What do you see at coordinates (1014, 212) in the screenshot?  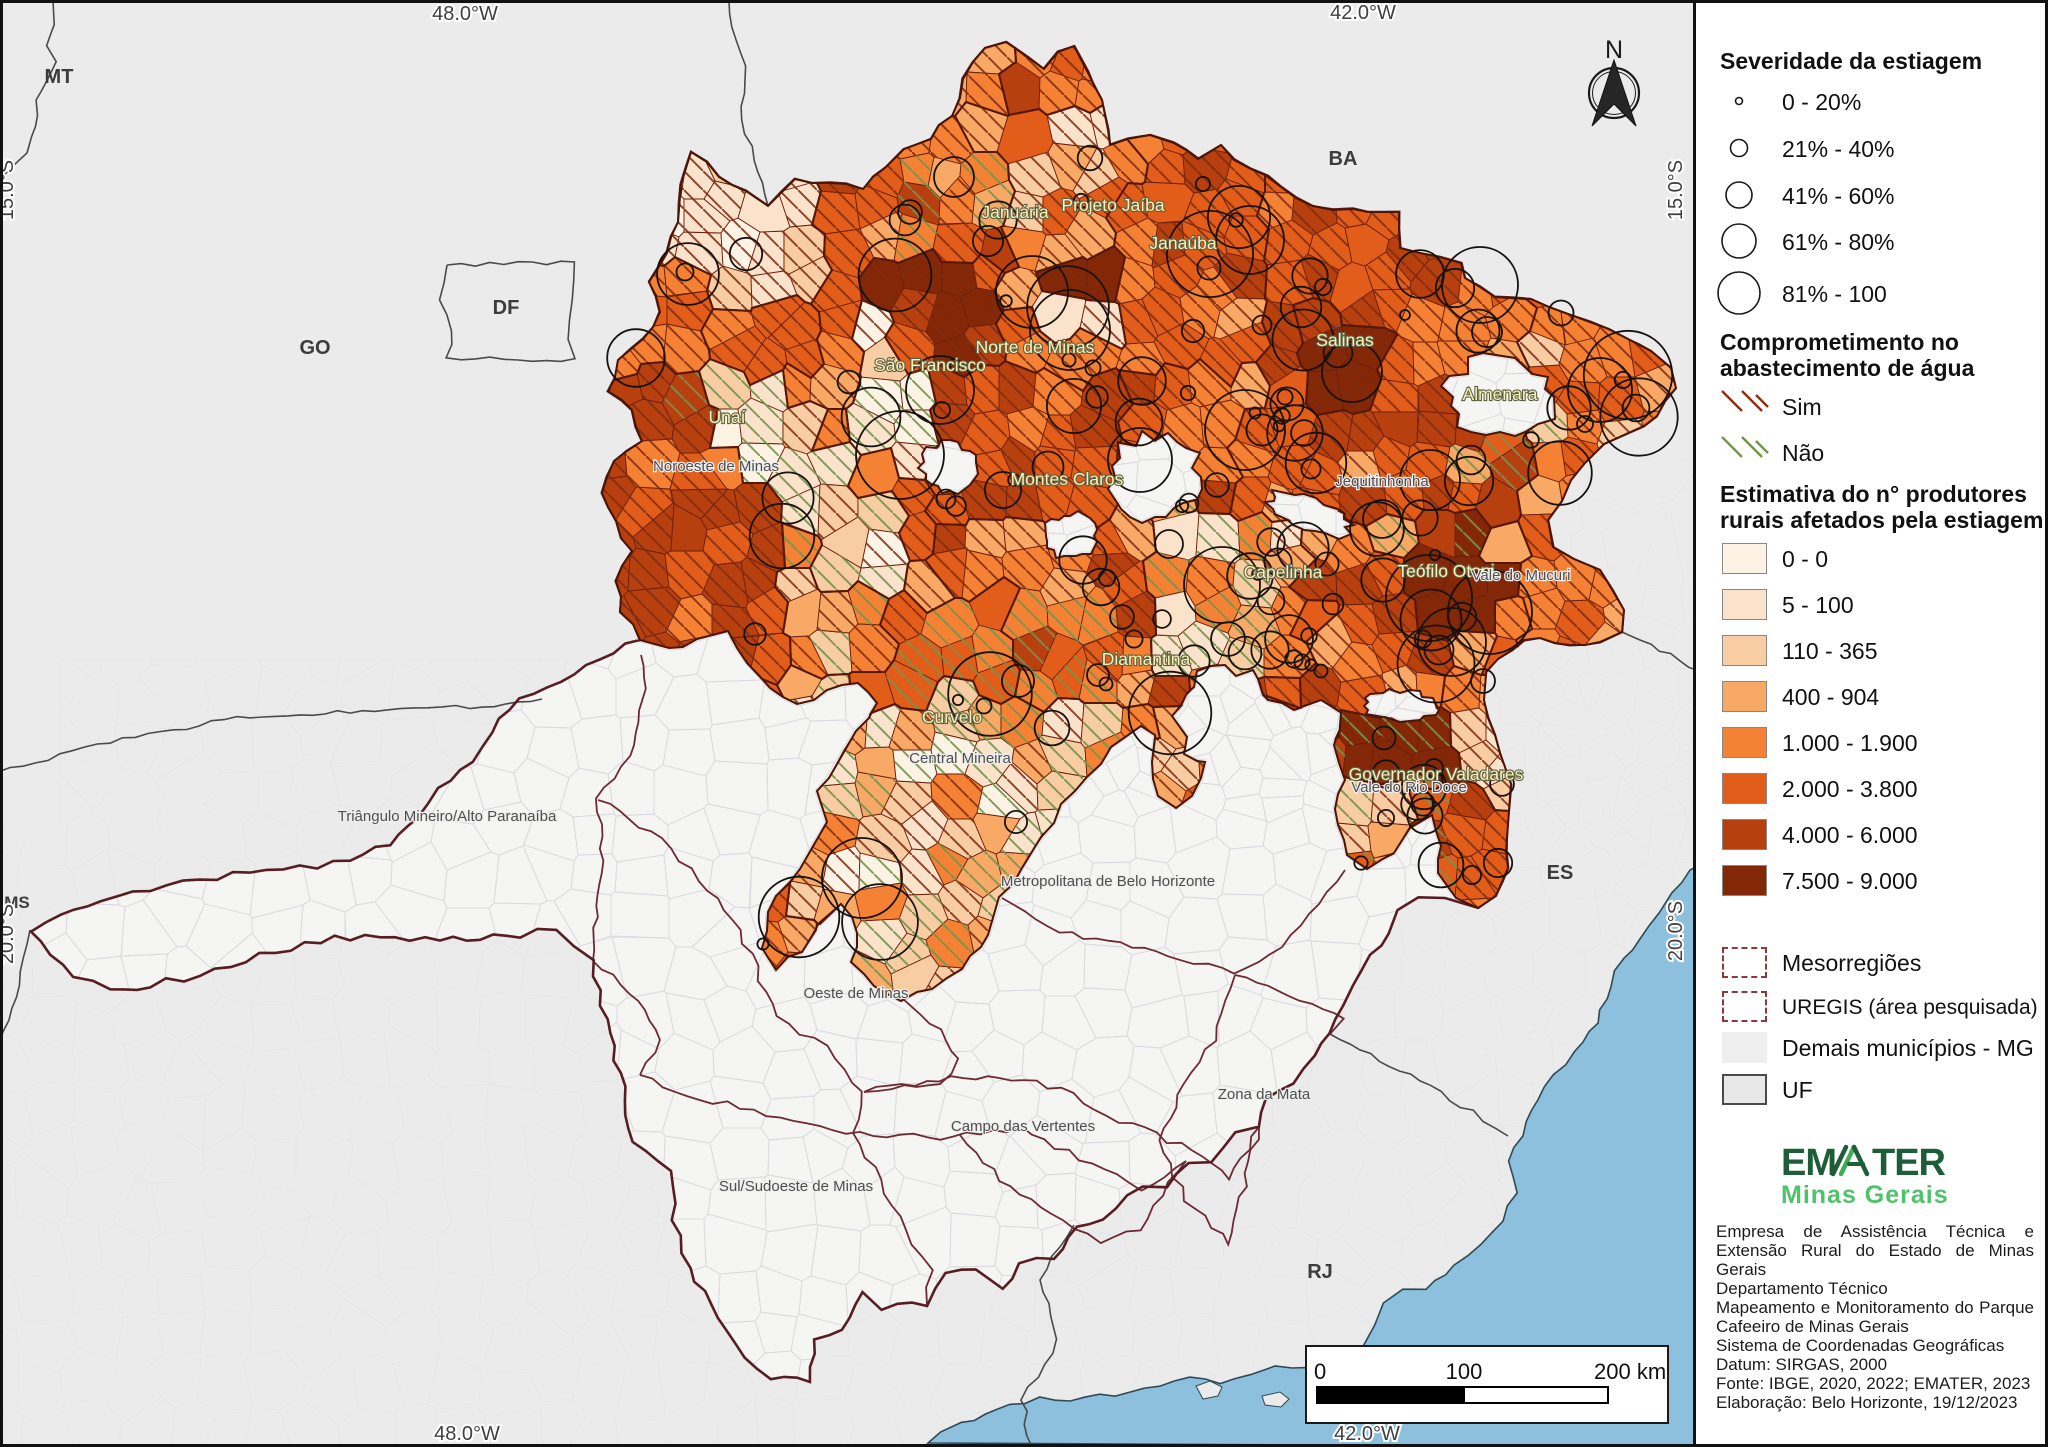 I see `svg-text: Januária` at bounding box center [1014, 212].